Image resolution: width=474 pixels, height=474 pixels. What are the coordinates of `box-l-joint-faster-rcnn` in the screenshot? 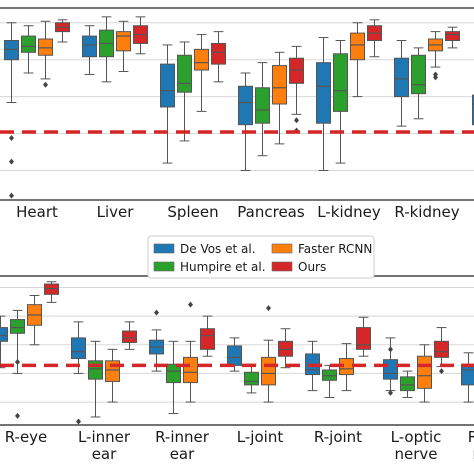 It's located at (268, 354).